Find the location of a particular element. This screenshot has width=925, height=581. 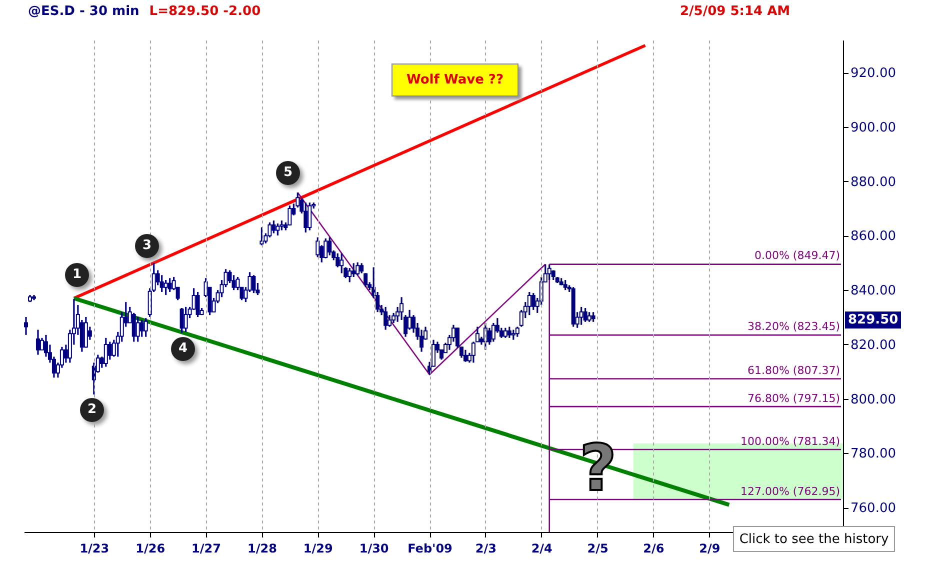

annotation: 38.20% (823.45) is located at coordinates (793, 326).